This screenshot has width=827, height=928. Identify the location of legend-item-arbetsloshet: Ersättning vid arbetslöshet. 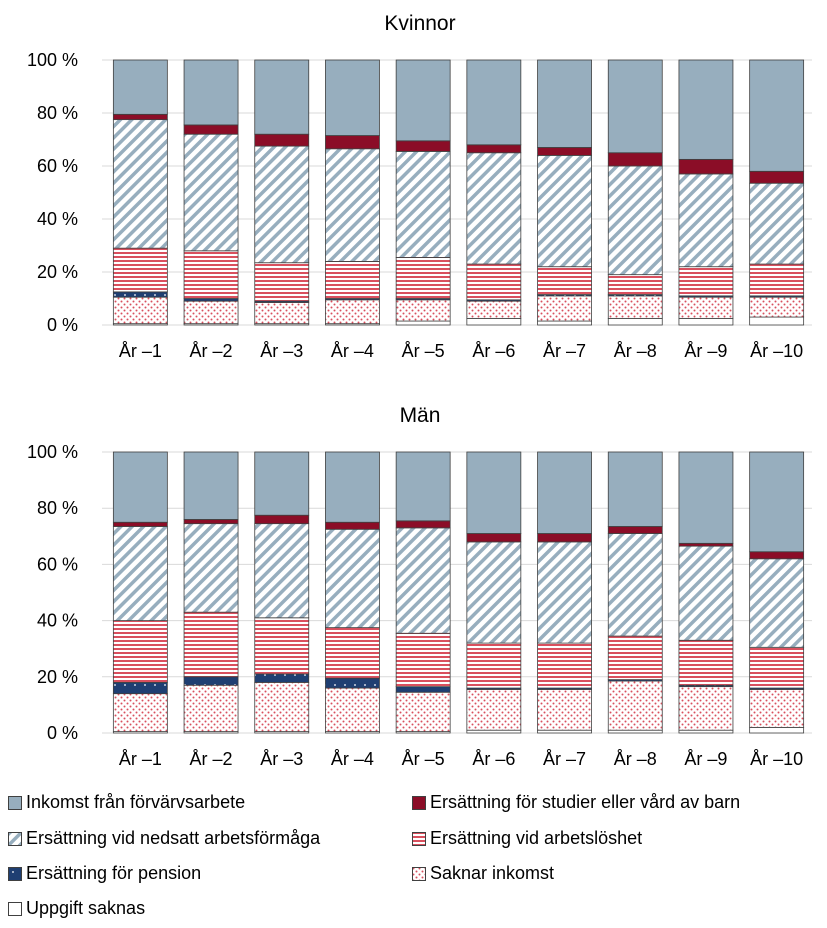
(527, 838).